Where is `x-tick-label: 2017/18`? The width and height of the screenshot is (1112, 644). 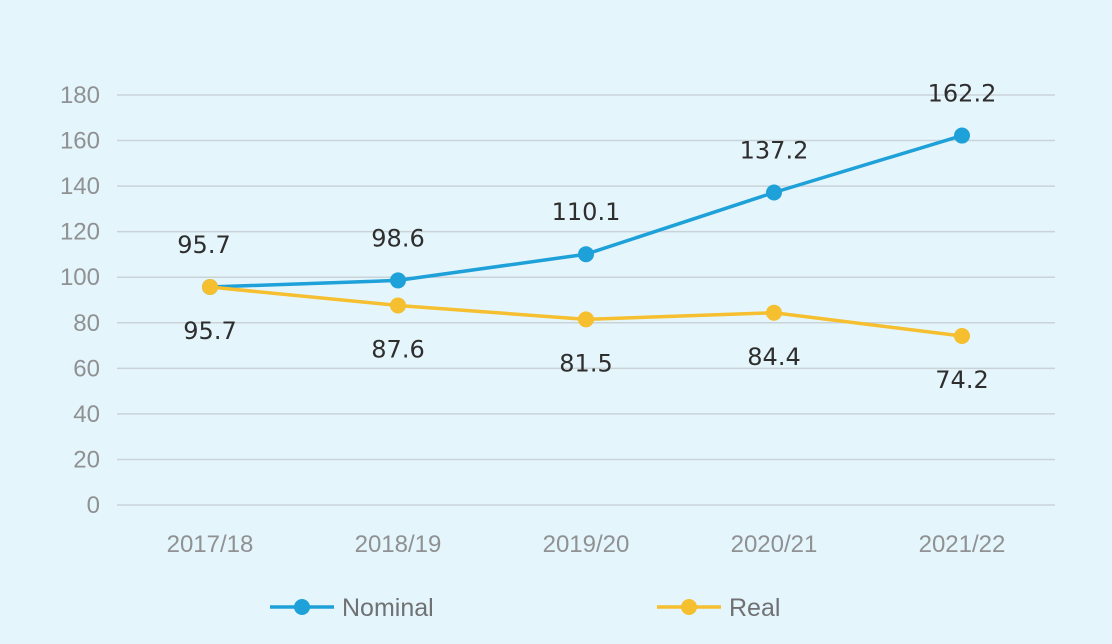 x-tick-label: 2017/18 is located at coordinates (210, 544).